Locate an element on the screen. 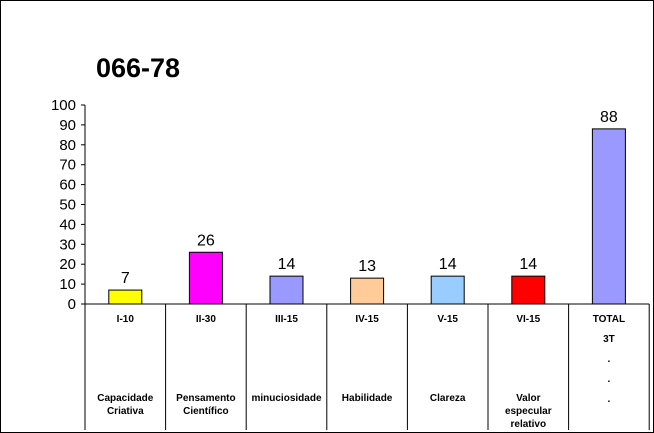 The image size is (654, 433). y-tick-label: 40 is located at coordinates (67, 224).